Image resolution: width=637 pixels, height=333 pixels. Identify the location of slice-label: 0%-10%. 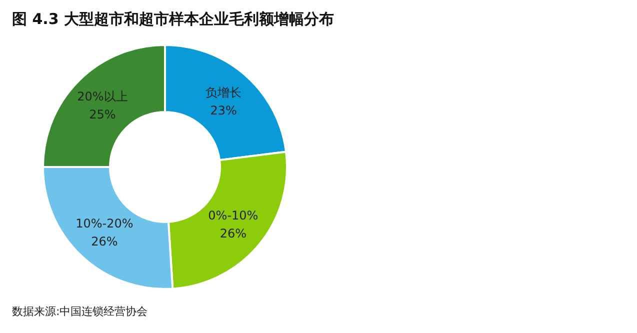
(233, 215).